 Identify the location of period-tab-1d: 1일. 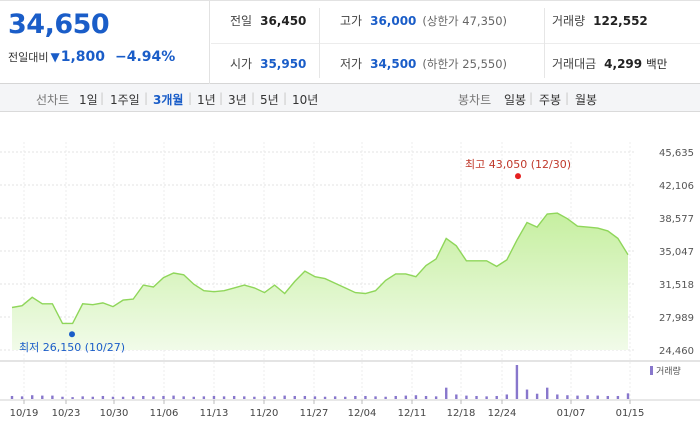
(88, 100).